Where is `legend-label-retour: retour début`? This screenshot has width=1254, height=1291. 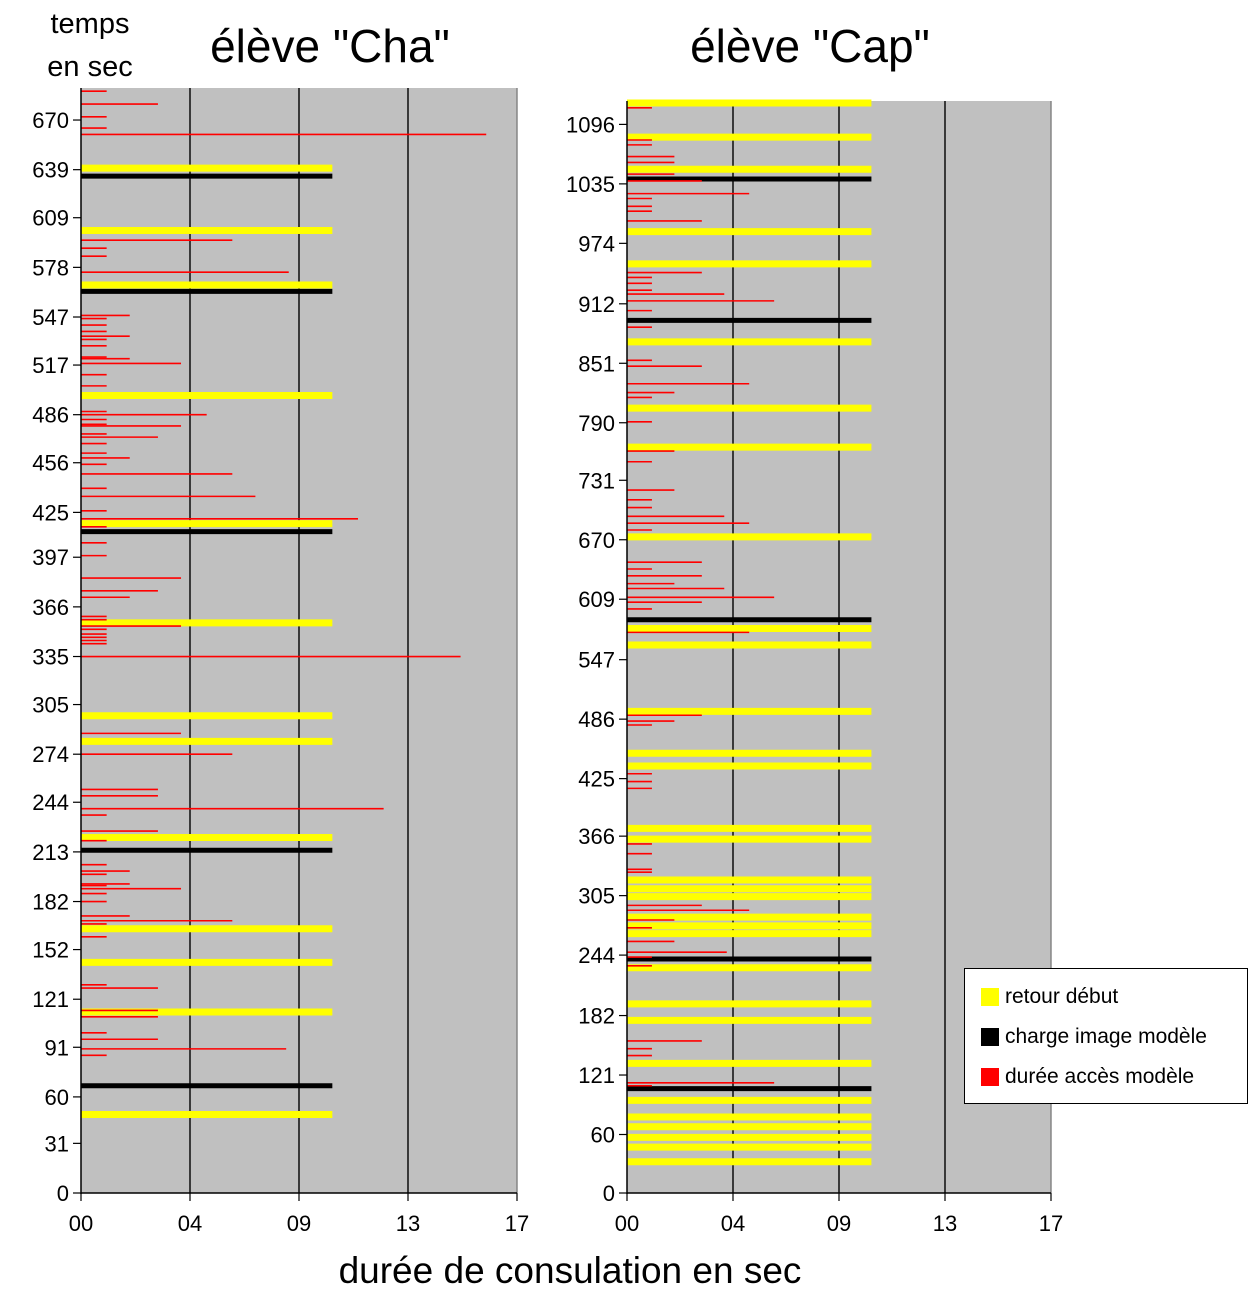 legend-label-retour: retour début is located at coordinates (1062, 996).